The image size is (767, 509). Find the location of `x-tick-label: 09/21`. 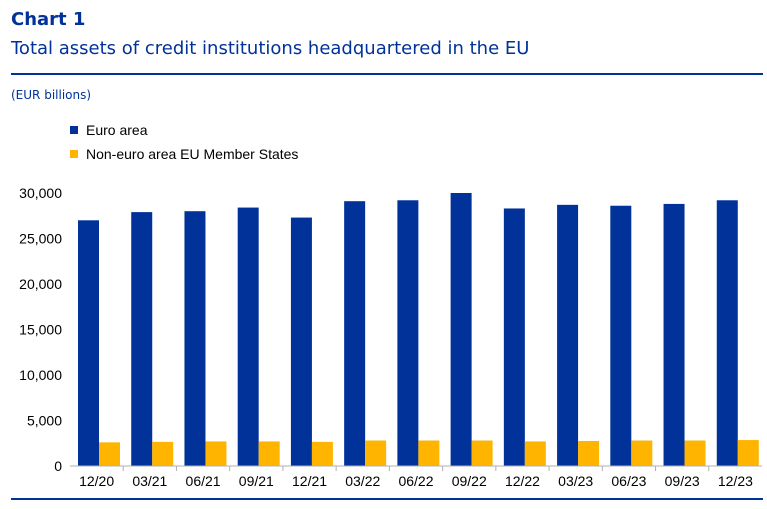

x-tick-label: 09/21 is located at coordinates (256, 481).